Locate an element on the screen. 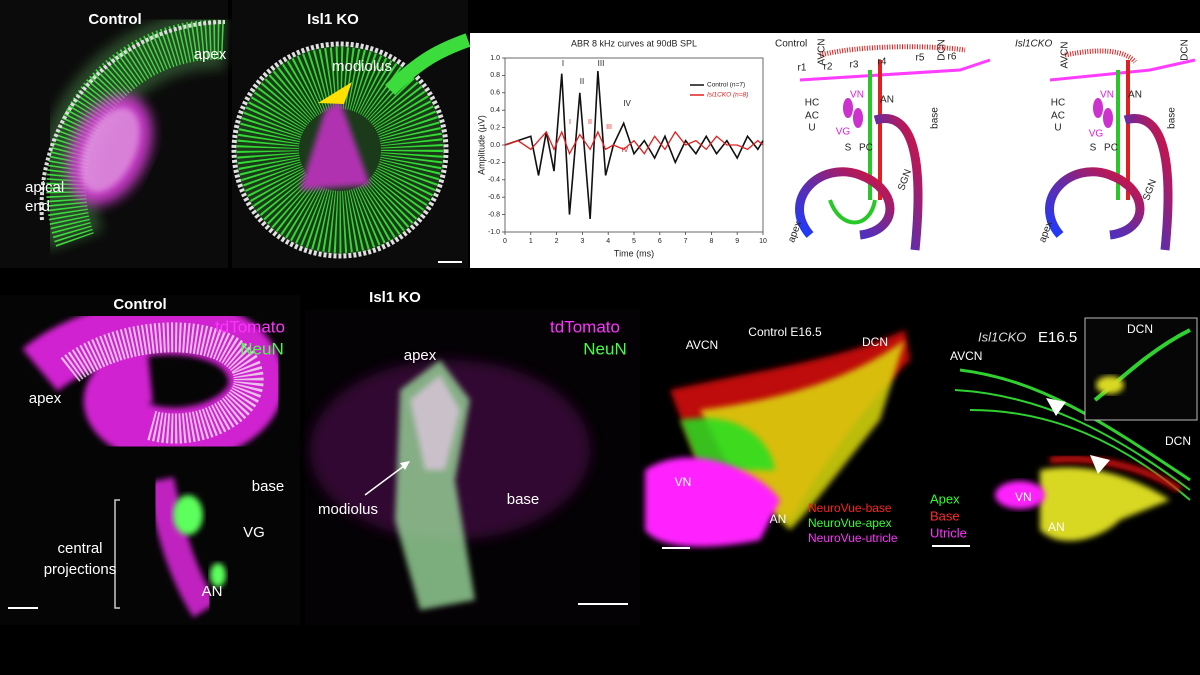  label: end is located at coordinates (37, 206).